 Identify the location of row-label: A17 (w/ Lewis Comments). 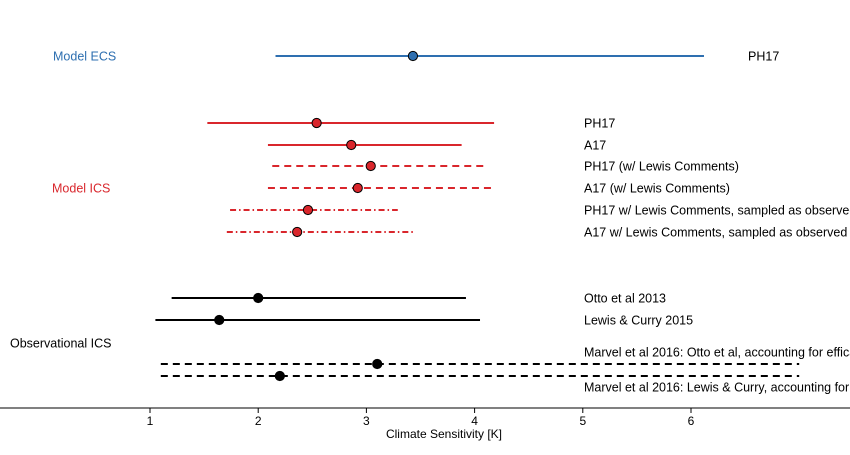
(657, 189).